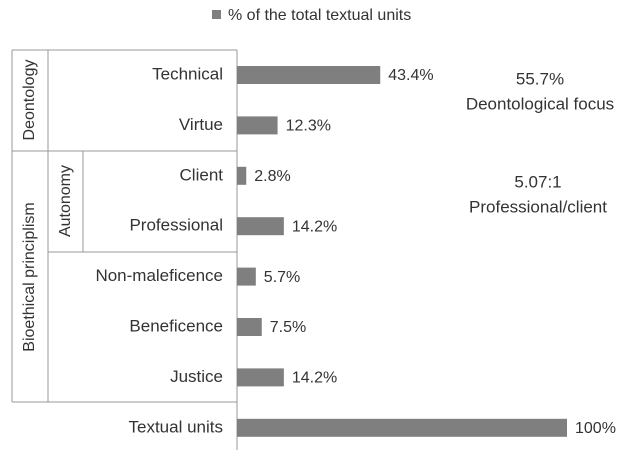 This screenshot has height=451, width=642. I want to click on category-label: Professional, so click(176, 225).